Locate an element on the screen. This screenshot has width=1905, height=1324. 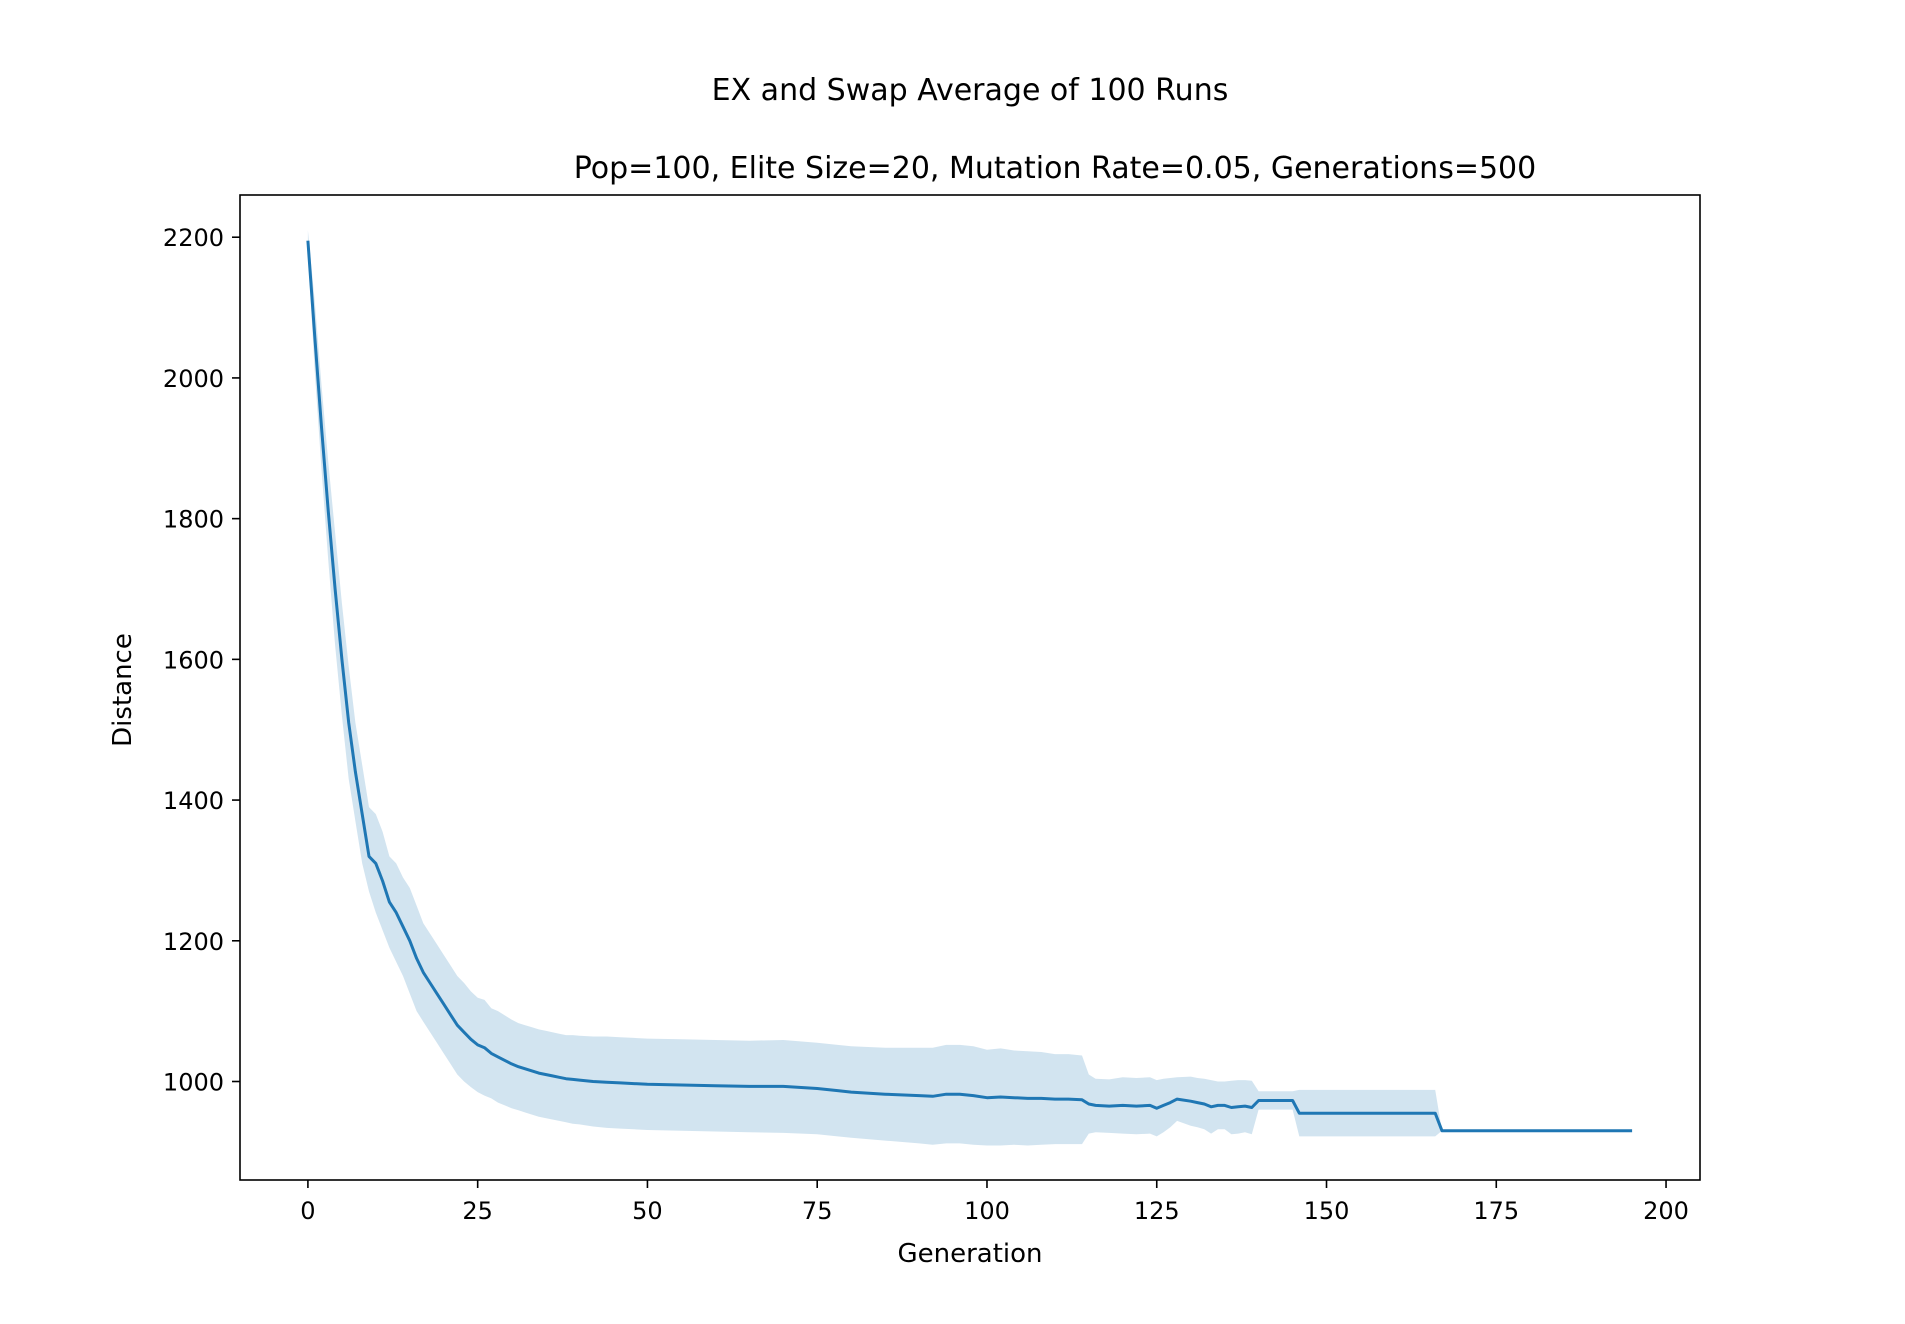
x-tick-label: 200 is located at coordinates (1666, 1211).